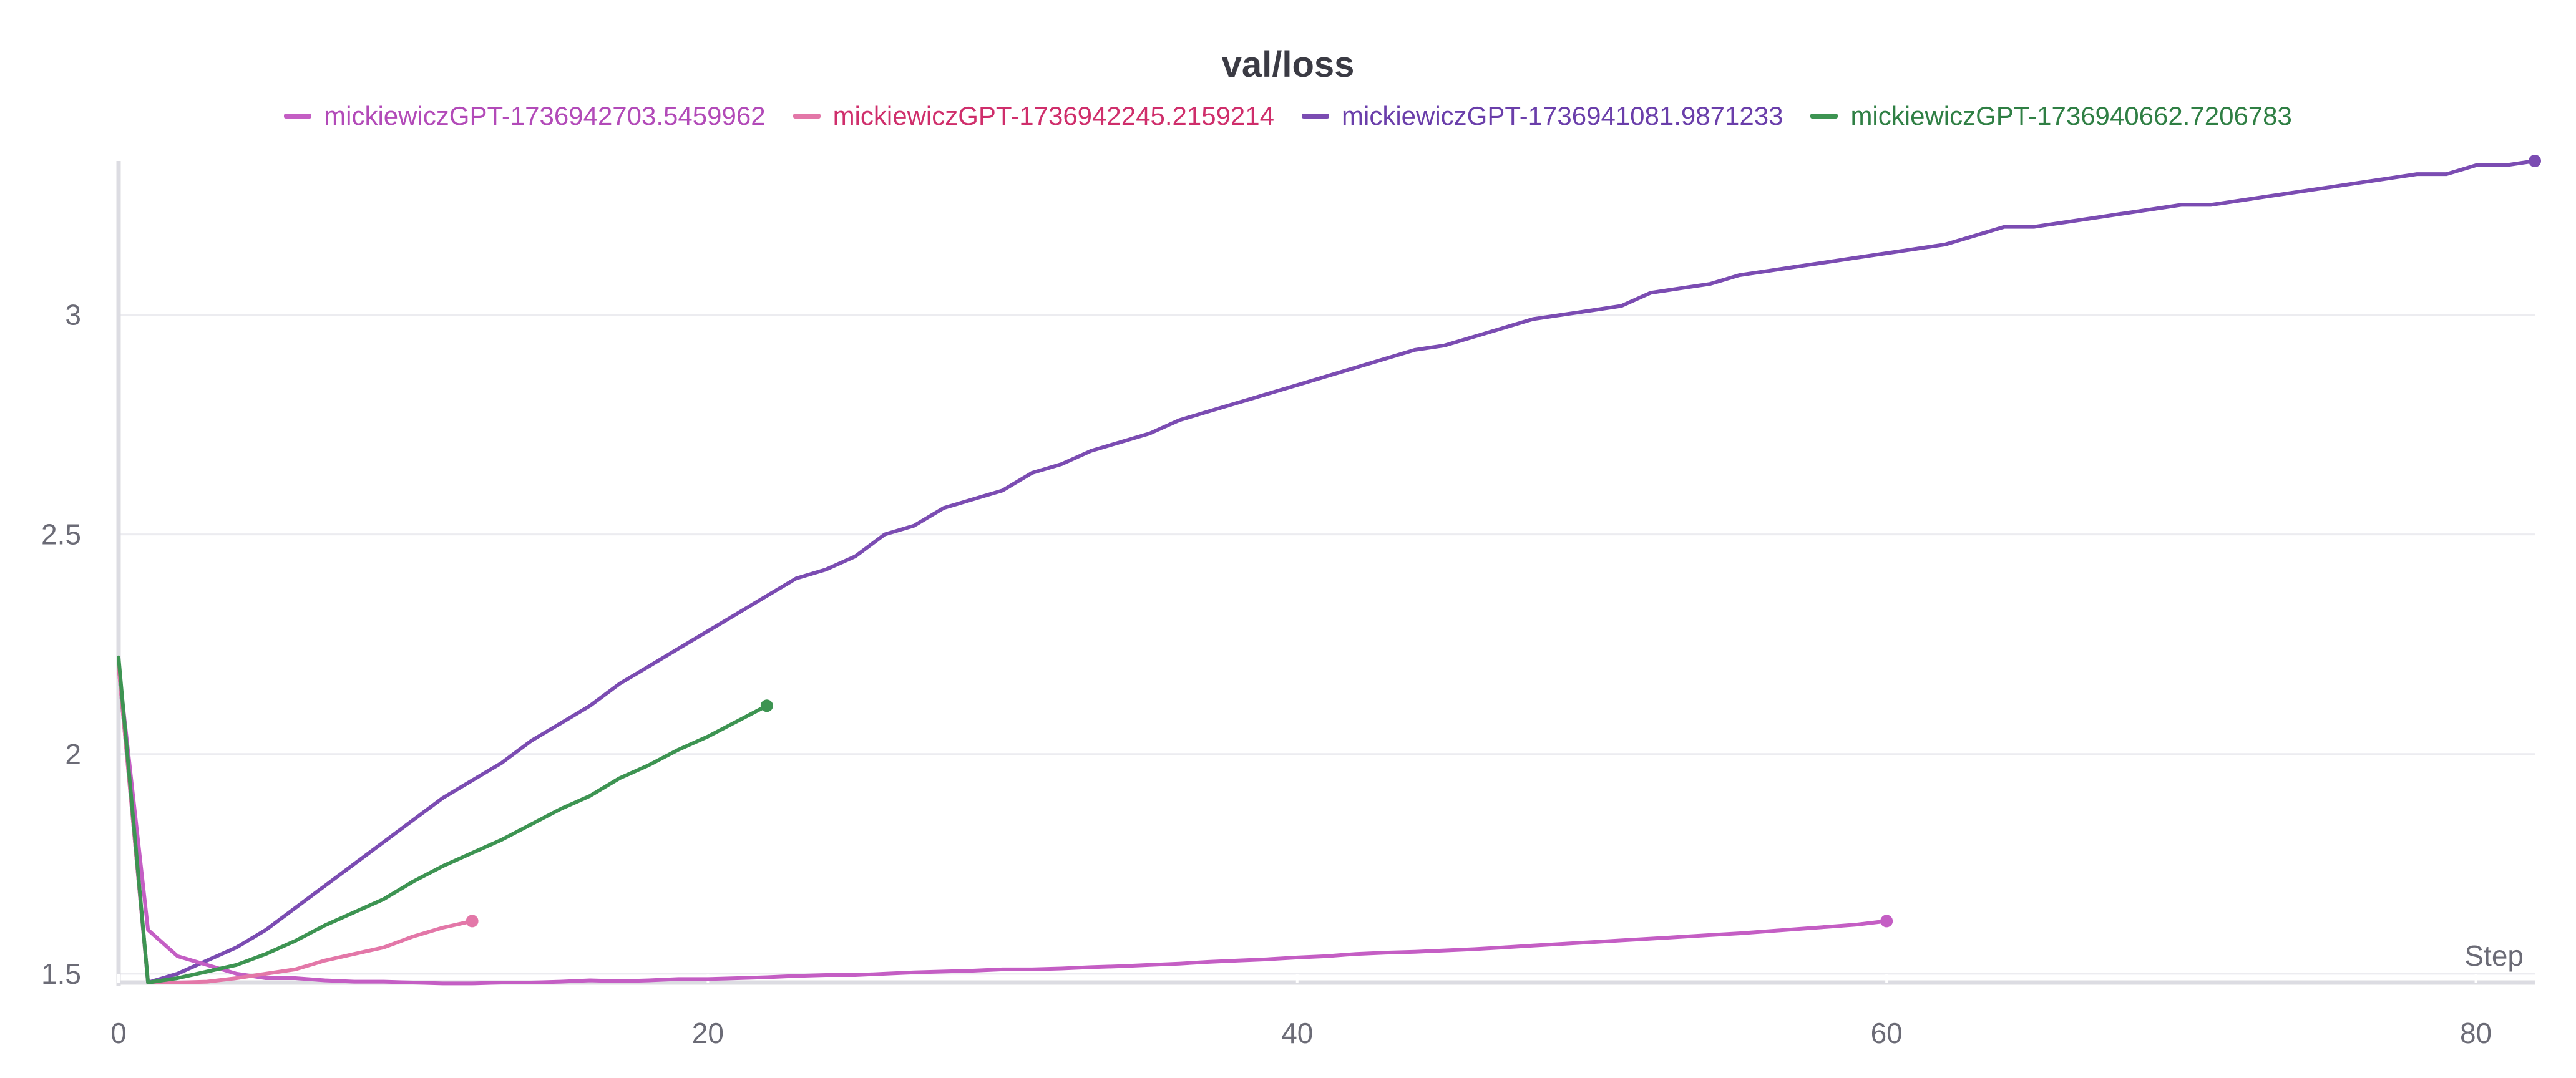 This screenshot has width=2576, height=1078. Describe the element at coordinates (118, 1033) in the screenshot. I see `x-tick-label: 0` at that location.